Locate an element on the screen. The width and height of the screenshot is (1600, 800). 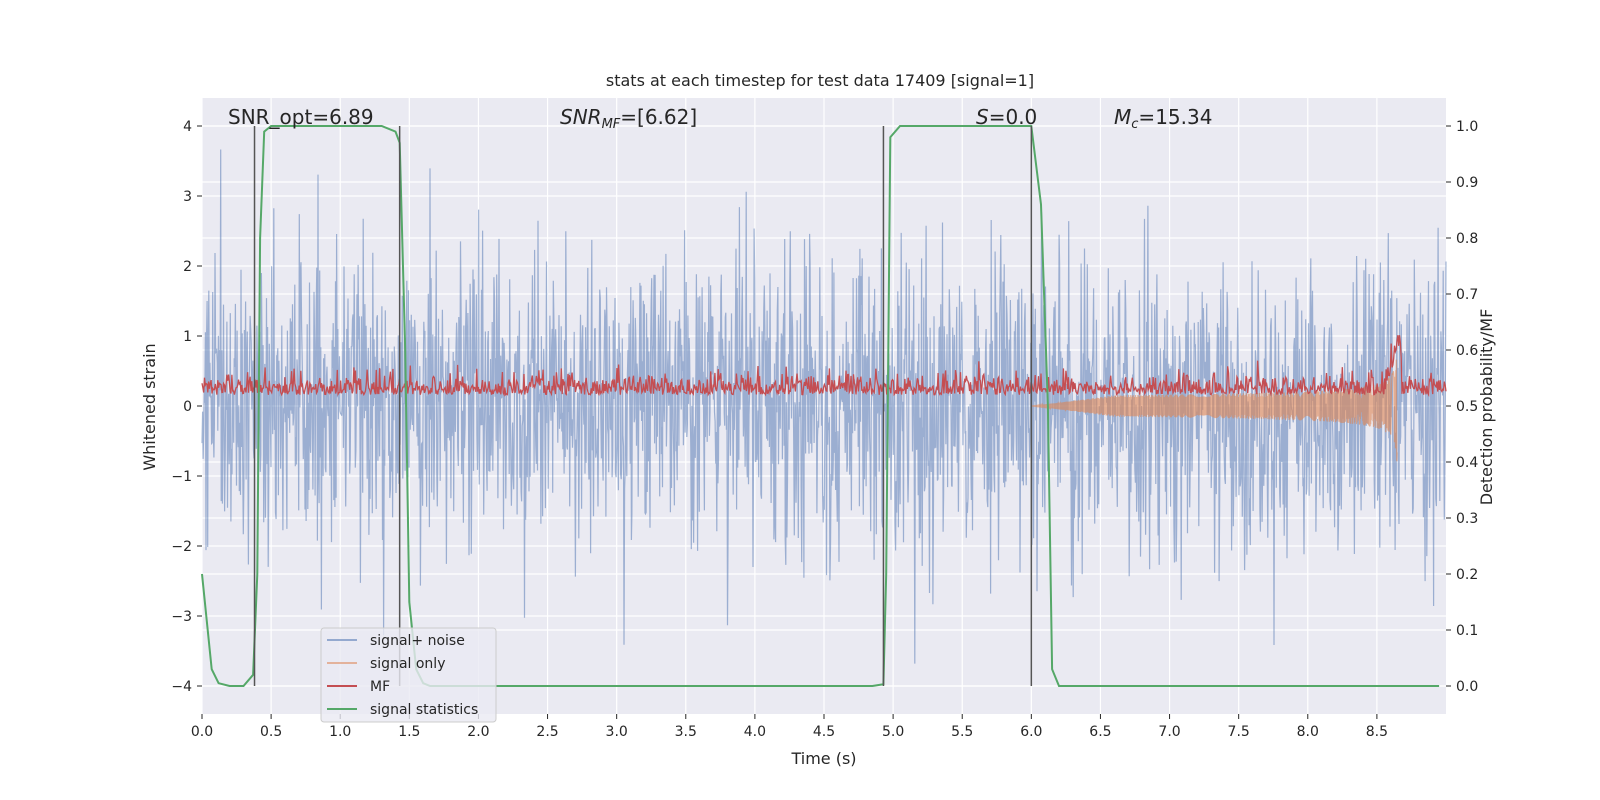
y-tick-label: −2 is located at coordinates (181, 547).